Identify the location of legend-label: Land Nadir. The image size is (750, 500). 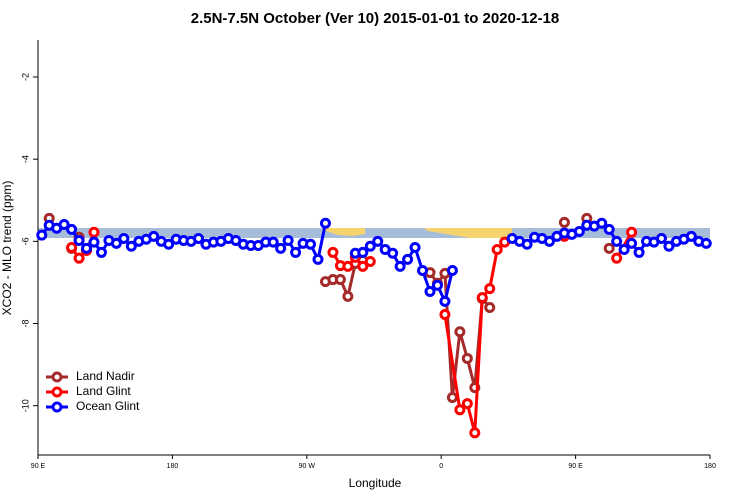
(105, 376).